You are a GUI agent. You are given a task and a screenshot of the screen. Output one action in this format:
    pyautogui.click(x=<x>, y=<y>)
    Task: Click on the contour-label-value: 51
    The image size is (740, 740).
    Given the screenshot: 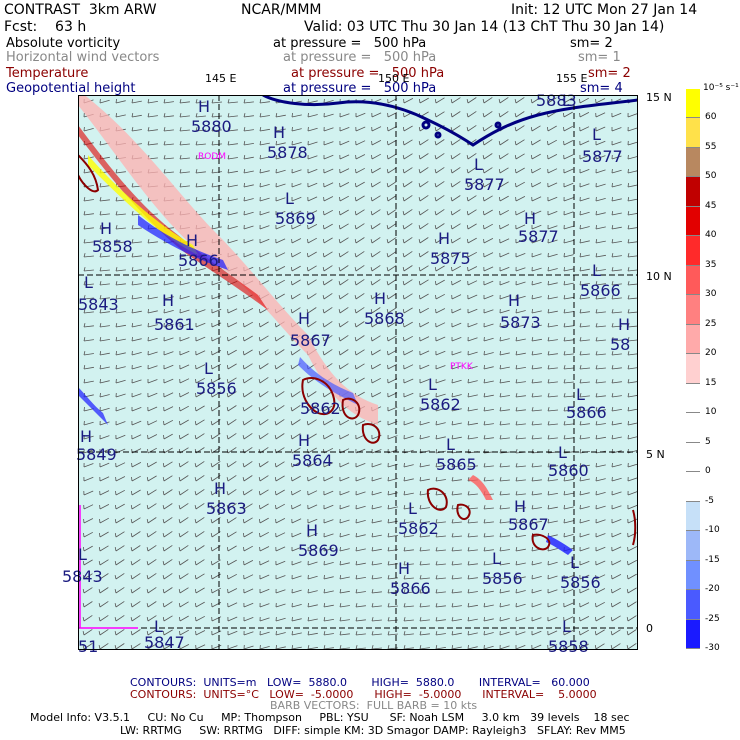 What is the action you would take?
    pyautogui.click(x=88, y=646)
    